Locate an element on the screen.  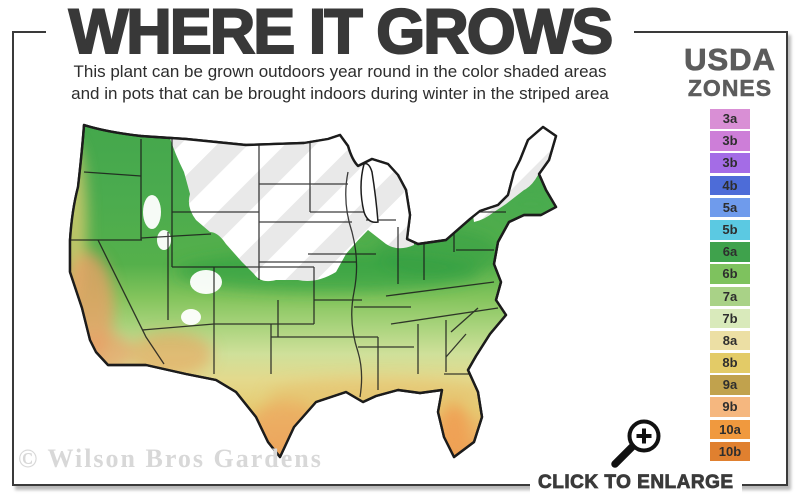
zone-chip-list: 3a 3b 3b 4b 5a 5b 6a 6b 7a 7b 8a 8b 9a 9b 10a 10b is located at coordinates (730, 285).